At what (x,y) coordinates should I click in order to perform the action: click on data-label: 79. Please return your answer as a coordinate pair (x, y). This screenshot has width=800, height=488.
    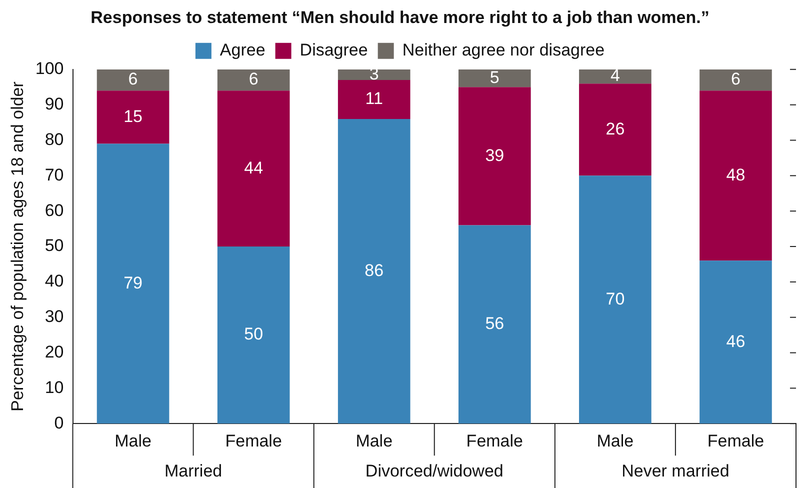
    Looking at the image, I should click on (133, 282).